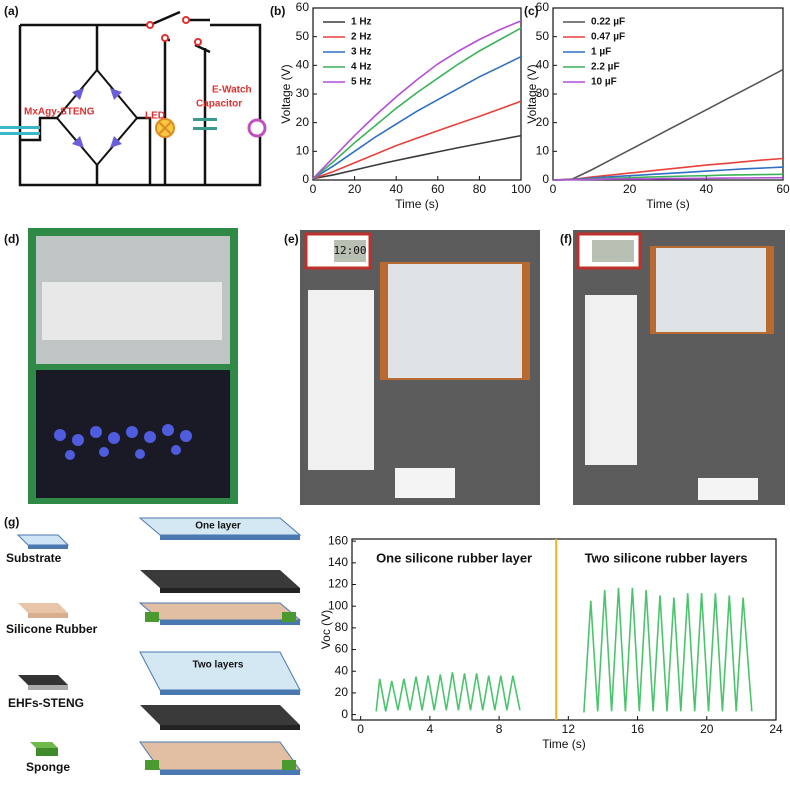 The image size is (790, 787). I want to click on y-tick-label: 80, so click(342, 627).